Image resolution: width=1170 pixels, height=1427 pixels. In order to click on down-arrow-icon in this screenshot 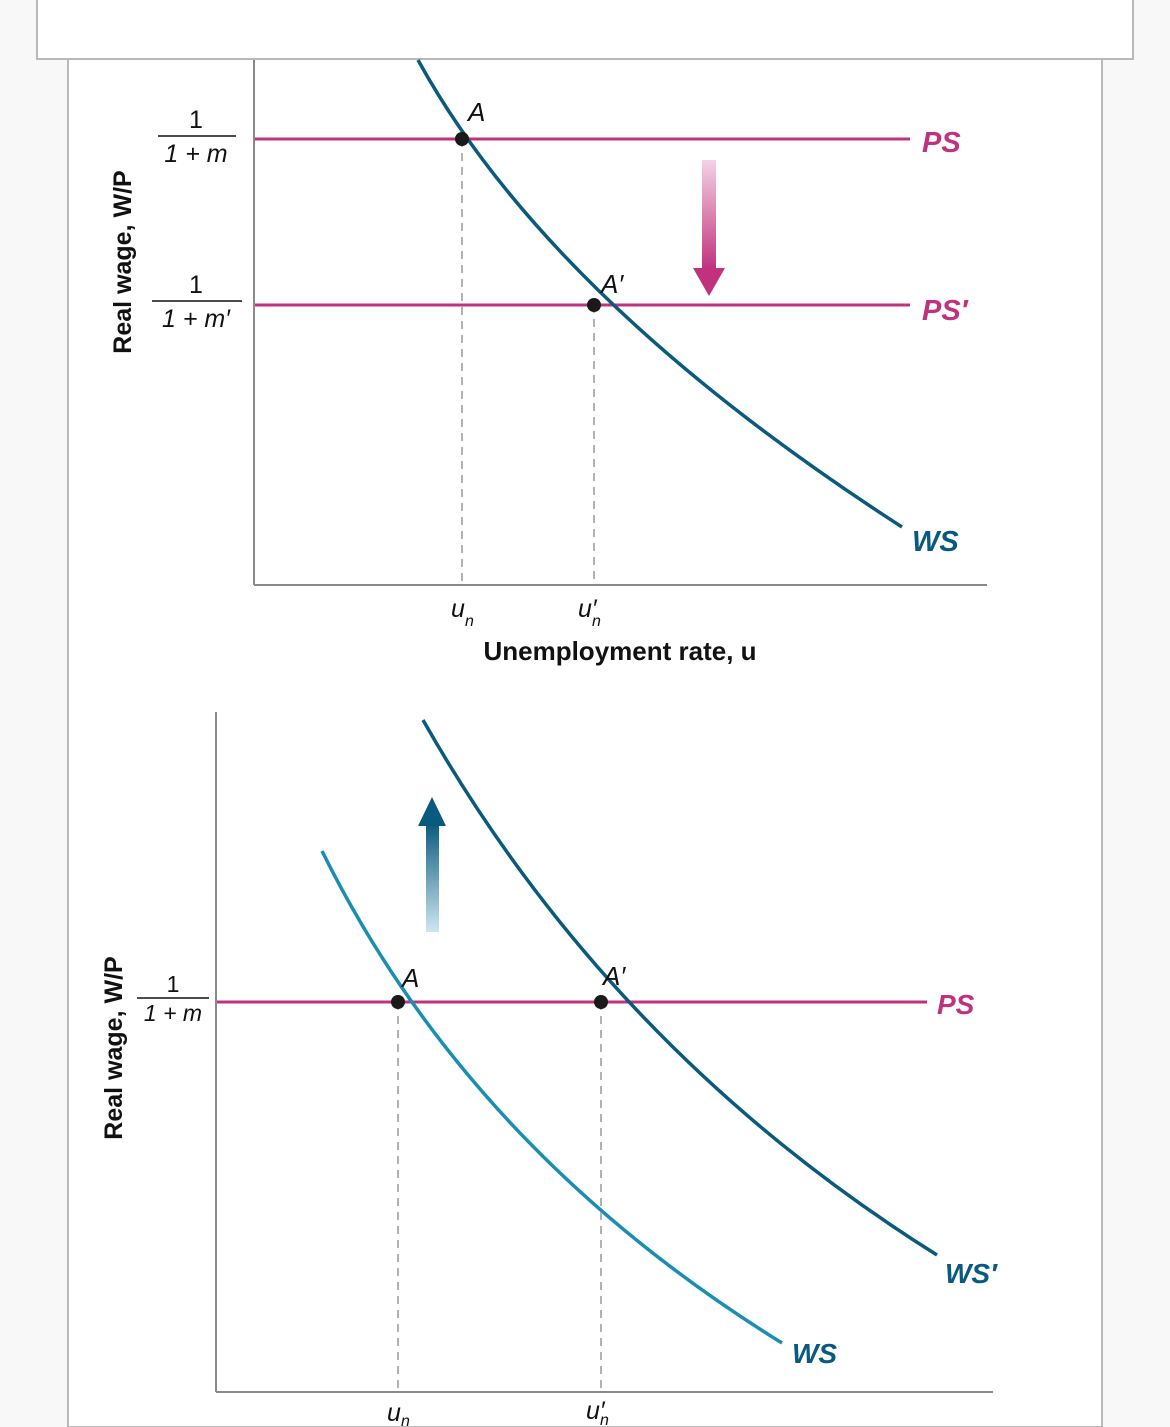, I will do `click(709, 228)`.